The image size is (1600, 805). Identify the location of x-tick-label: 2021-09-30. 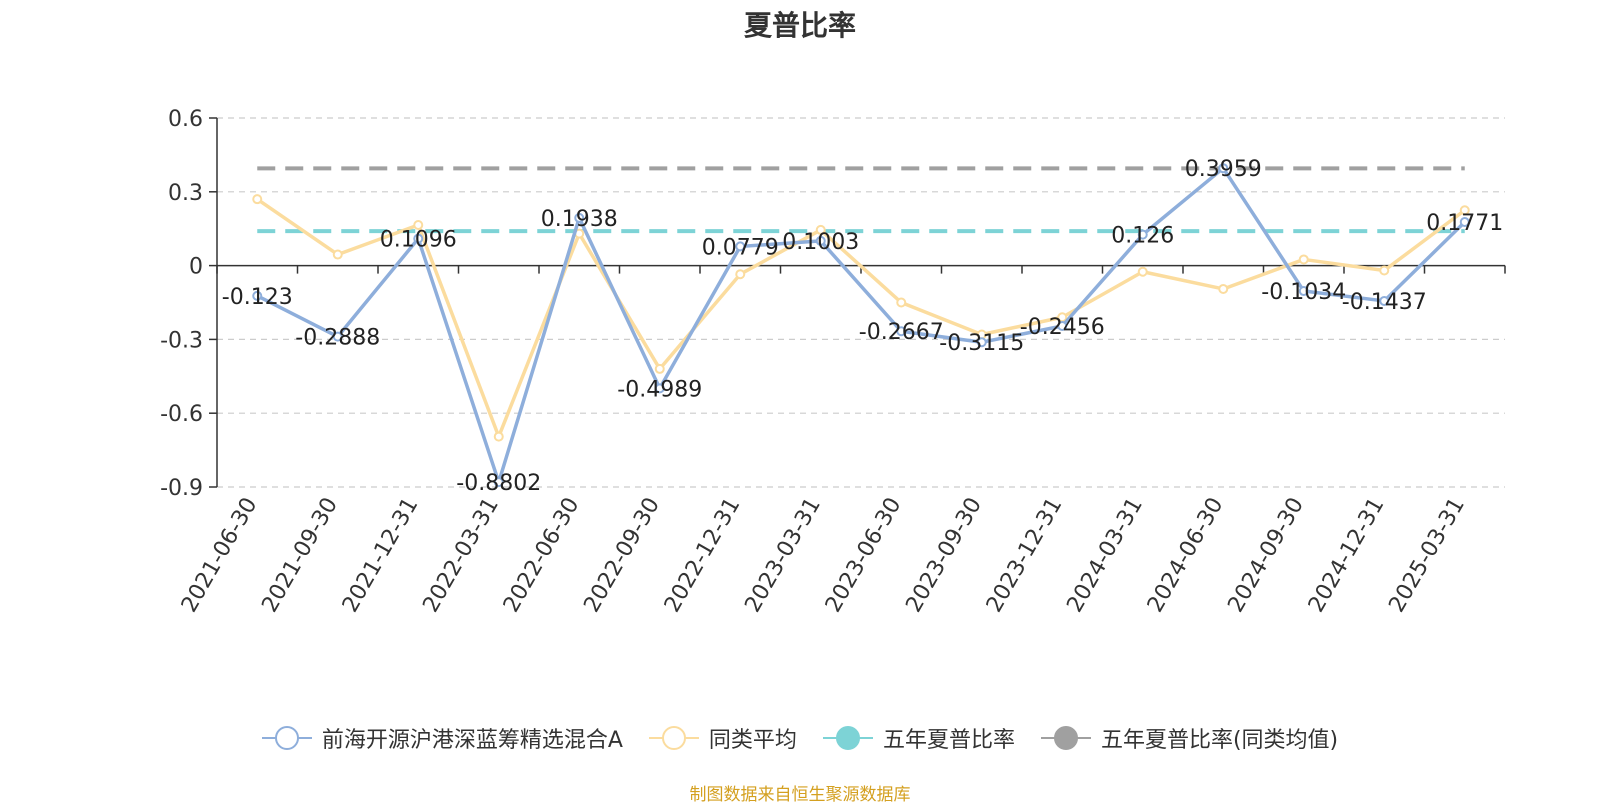
(300, 555).